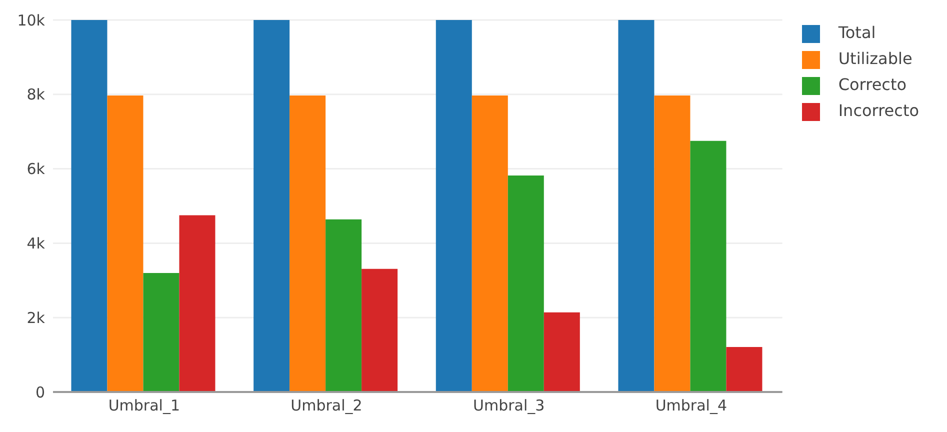 Image resolution: width=947 pixels, height=432 pixels. Describe the element at coordinates (36, 317) in the screenshot. I see `y-tick-label: 2k` at that location.